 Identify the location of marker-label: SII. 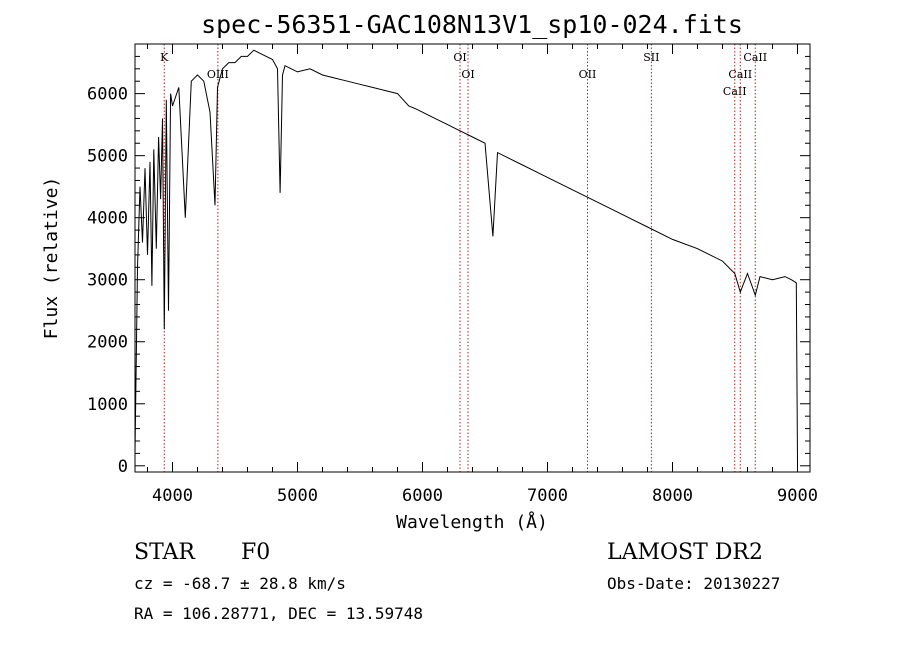
(651, 57).